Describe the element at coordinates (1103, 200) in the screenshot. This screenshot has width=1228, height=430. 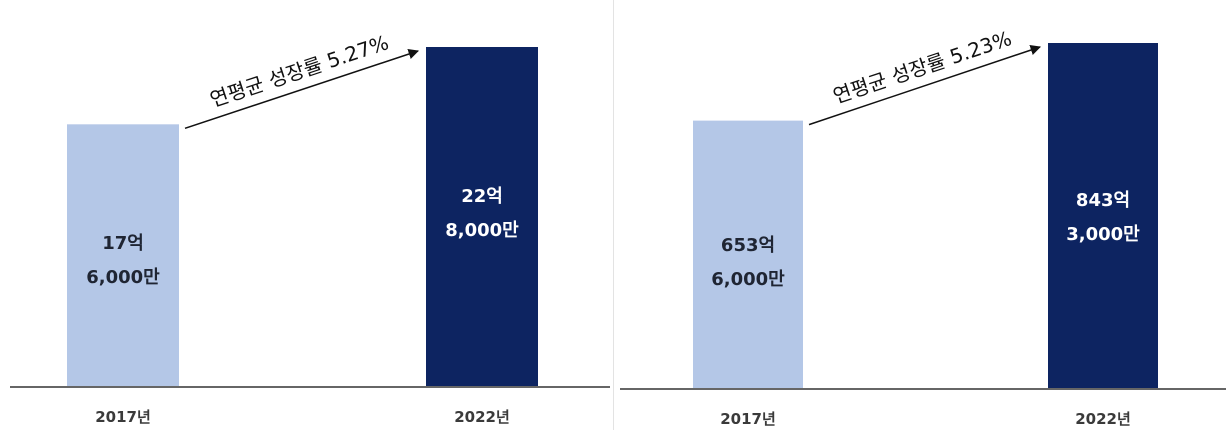
I see `bar-value-label: 843억` at that location.